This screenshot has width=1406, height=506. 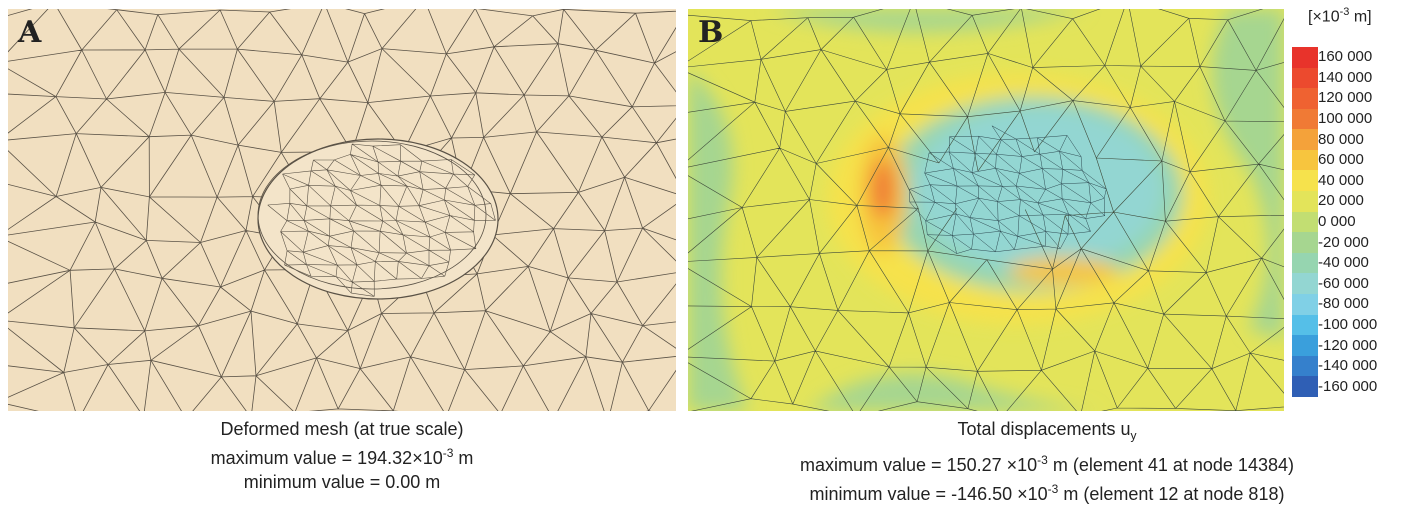 I want to click on legend-label: -140 000, so click(x=1348, y=366).